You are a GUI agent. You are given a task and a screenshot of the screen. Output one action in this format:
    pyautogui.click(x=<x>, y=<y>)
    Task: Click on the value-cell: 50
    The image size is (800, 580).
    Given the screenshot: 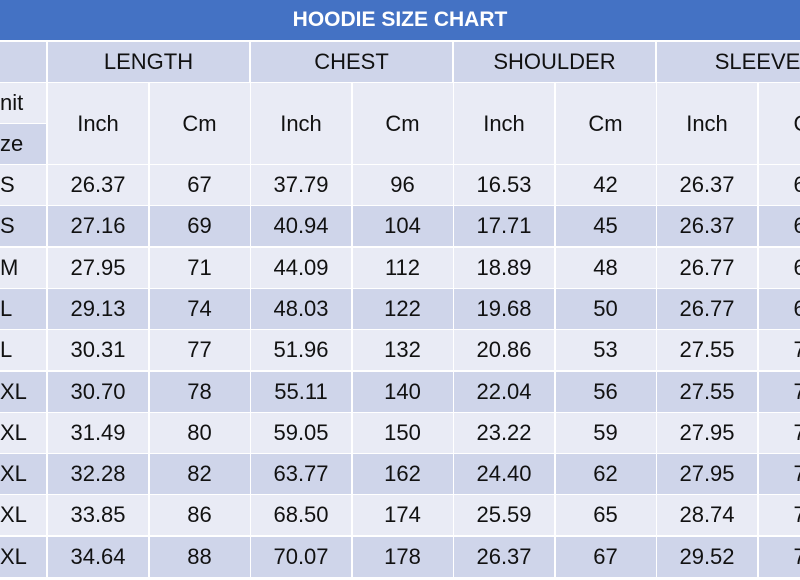 What is the action you would take?
    pyautogui.click(x=605, y=308)
    